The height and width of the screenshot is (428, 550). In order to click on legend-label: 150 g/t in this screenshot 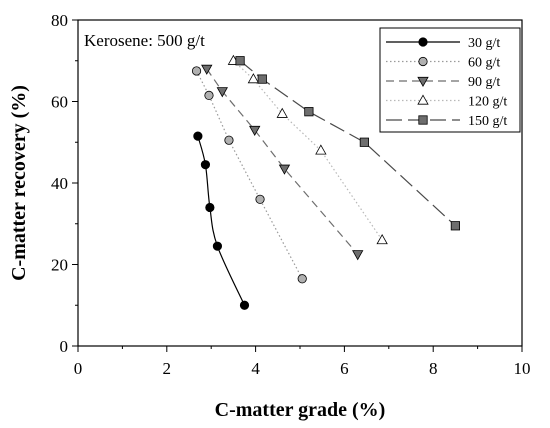, I will do `click(487, 121)`.